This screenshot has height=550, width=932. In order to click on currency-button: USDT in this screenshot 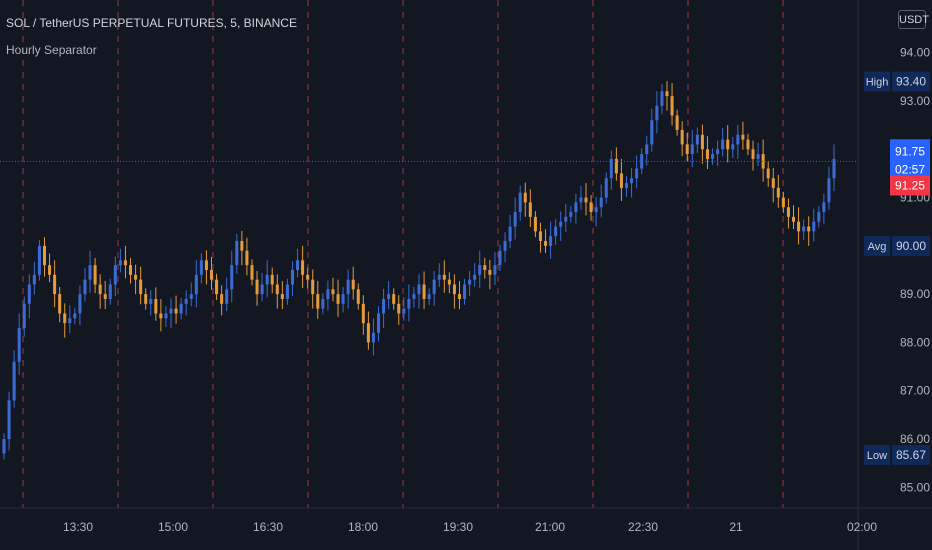, I will do `click(913, 19)`.